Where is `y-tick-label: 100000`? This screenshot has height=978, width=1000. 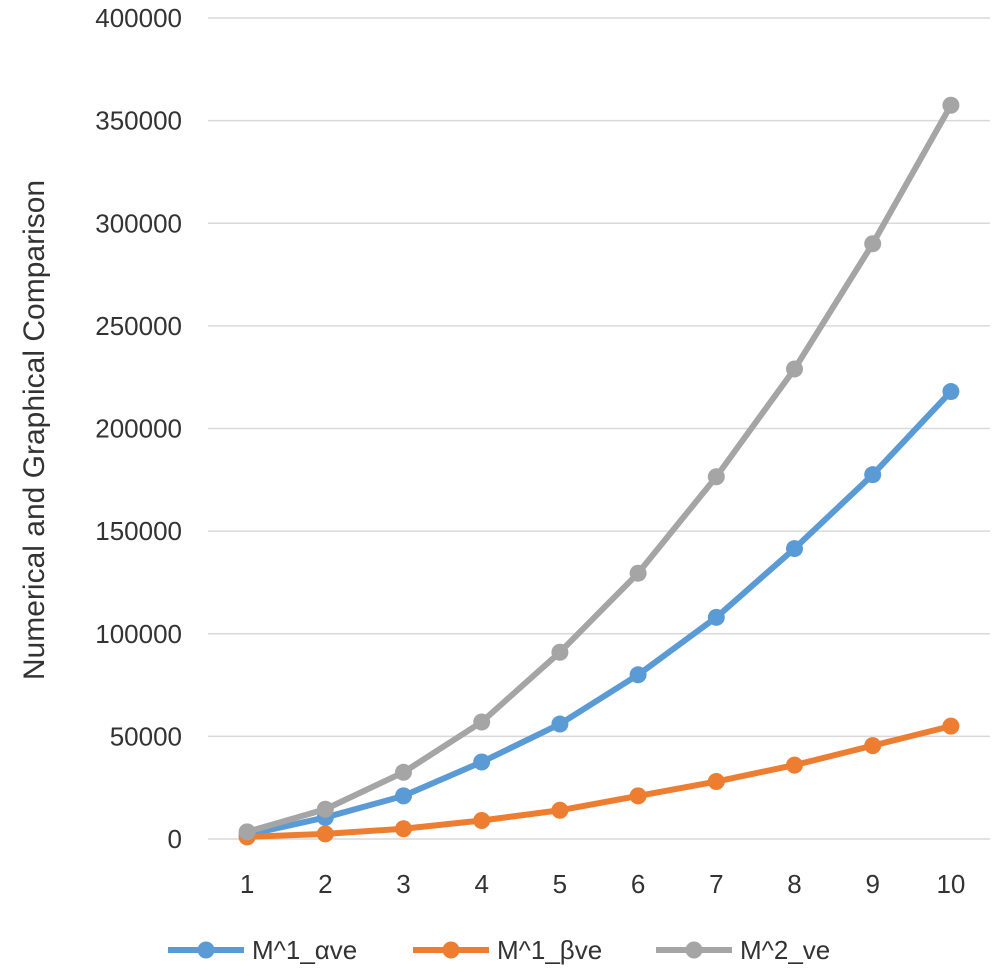 y-tick-label: 100000 is located at coordinates (138, 634).